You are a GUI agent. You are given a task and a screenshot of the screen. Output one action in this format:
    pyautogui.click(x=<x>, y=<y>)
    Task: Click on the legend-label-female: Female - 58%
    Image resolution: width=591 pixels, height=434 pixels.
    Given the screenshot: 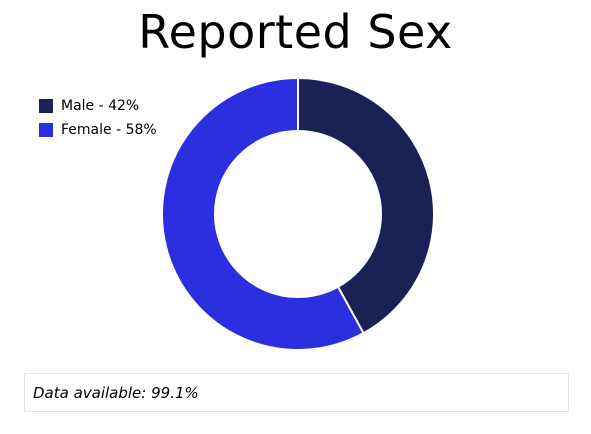 What is the action you would take?
    pyautogui.click(x=109, y=130)
    